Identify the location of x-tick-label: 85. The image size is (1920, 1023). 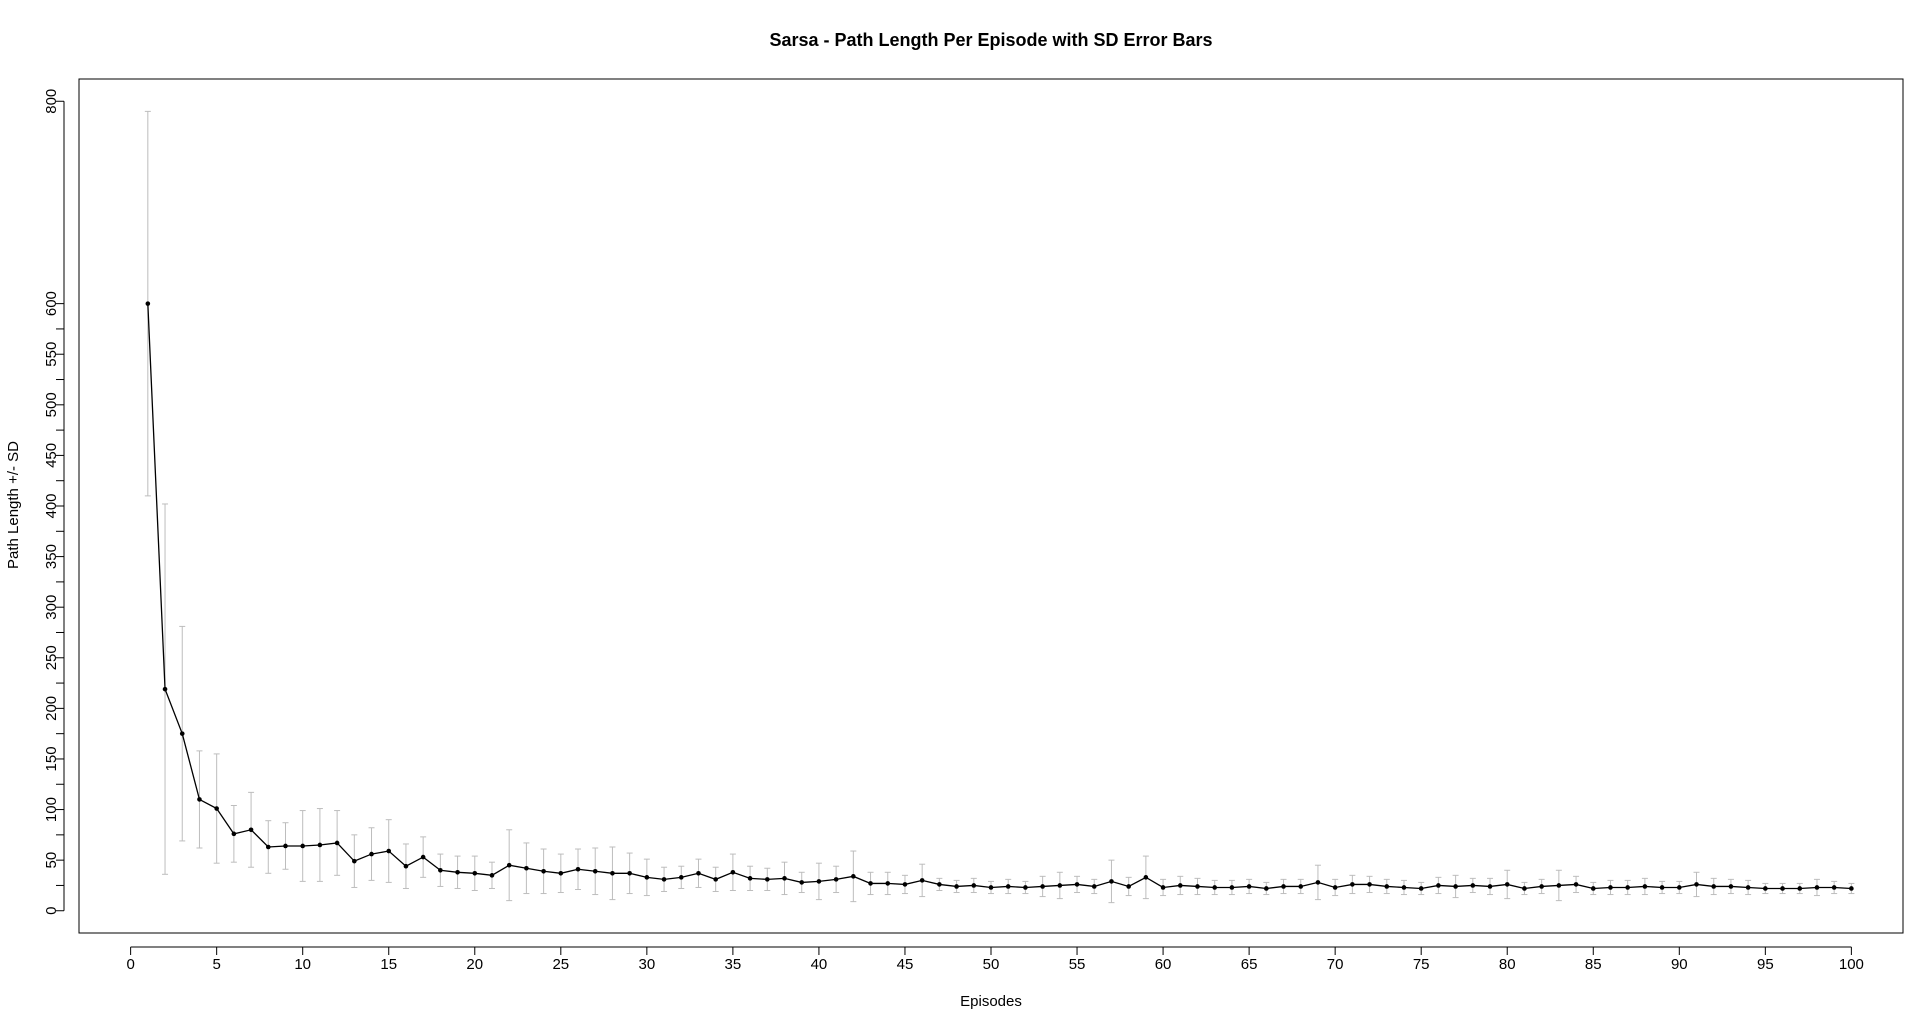
(1593, 964).